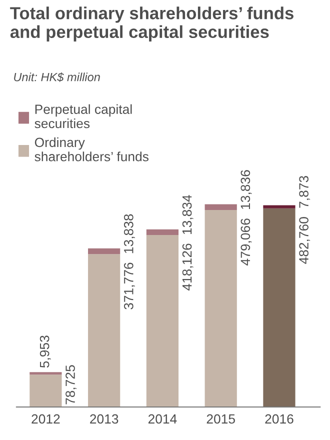  I want to click on data-label: 418,126, so click(188, 267).